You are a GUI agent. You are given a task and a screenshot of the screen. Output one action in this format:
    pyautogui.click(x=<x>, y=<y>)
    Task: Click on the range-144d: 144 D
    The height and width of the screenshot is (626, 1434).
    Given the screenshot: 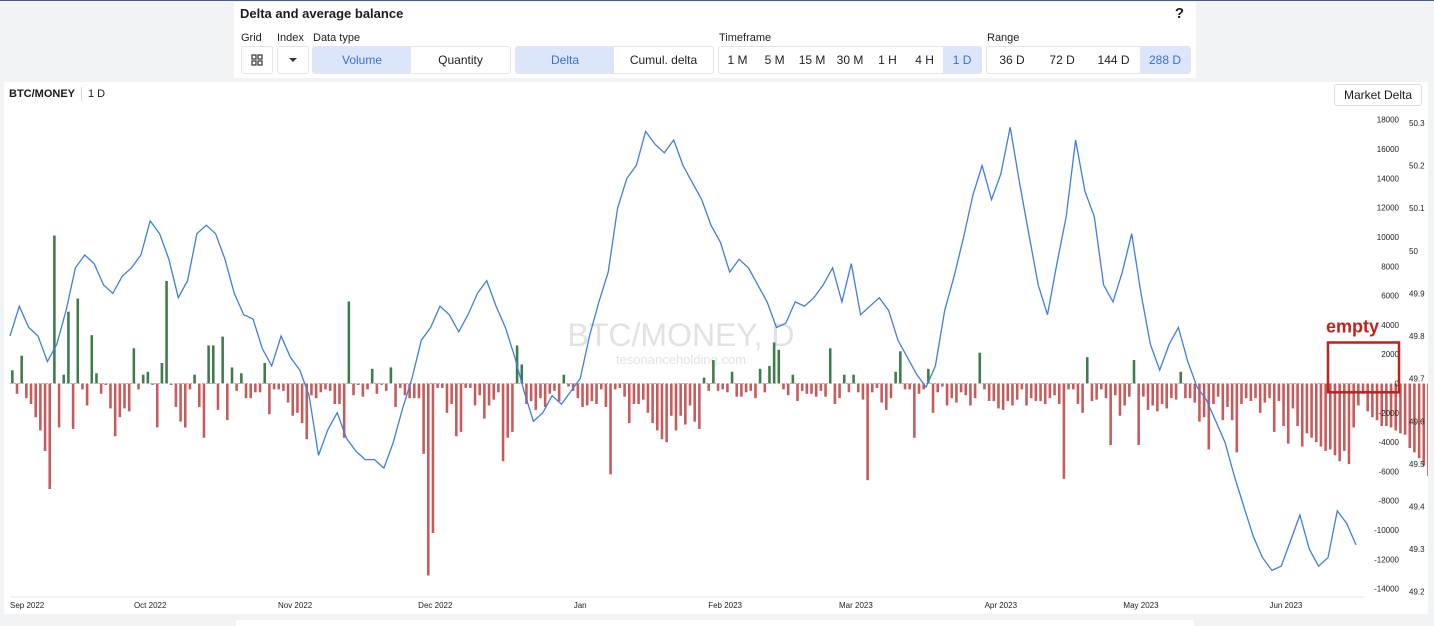 What is the action you would take?
    pyautogui.click(x=1113, y=60)
    